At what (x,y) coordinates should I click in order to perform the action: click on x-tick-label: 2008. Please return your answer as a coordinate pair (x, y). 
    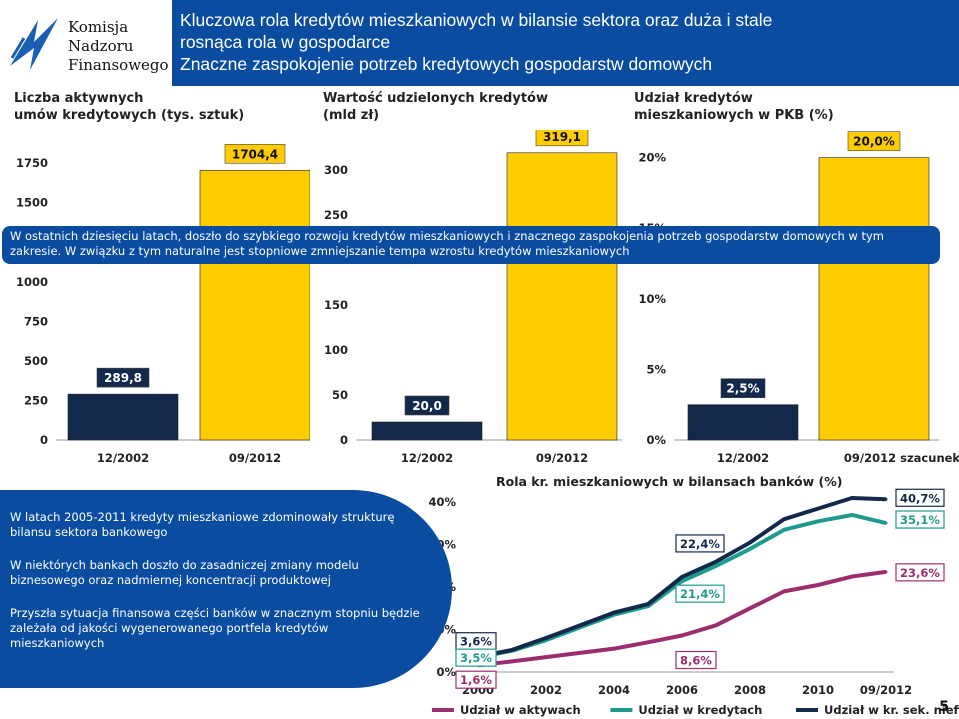
    Looking at the image, I should click on (750, 690).